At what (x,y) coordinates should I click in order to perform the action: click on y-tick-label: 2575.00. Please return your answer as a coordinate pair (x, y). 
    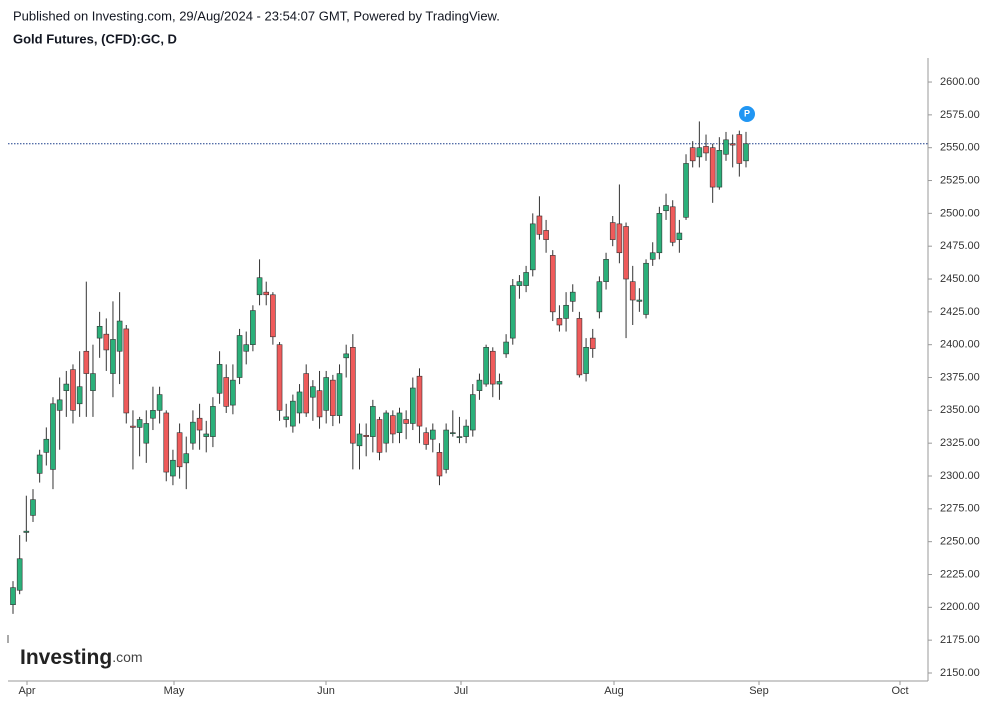
    Looking at the image, I should click on (960, 115).